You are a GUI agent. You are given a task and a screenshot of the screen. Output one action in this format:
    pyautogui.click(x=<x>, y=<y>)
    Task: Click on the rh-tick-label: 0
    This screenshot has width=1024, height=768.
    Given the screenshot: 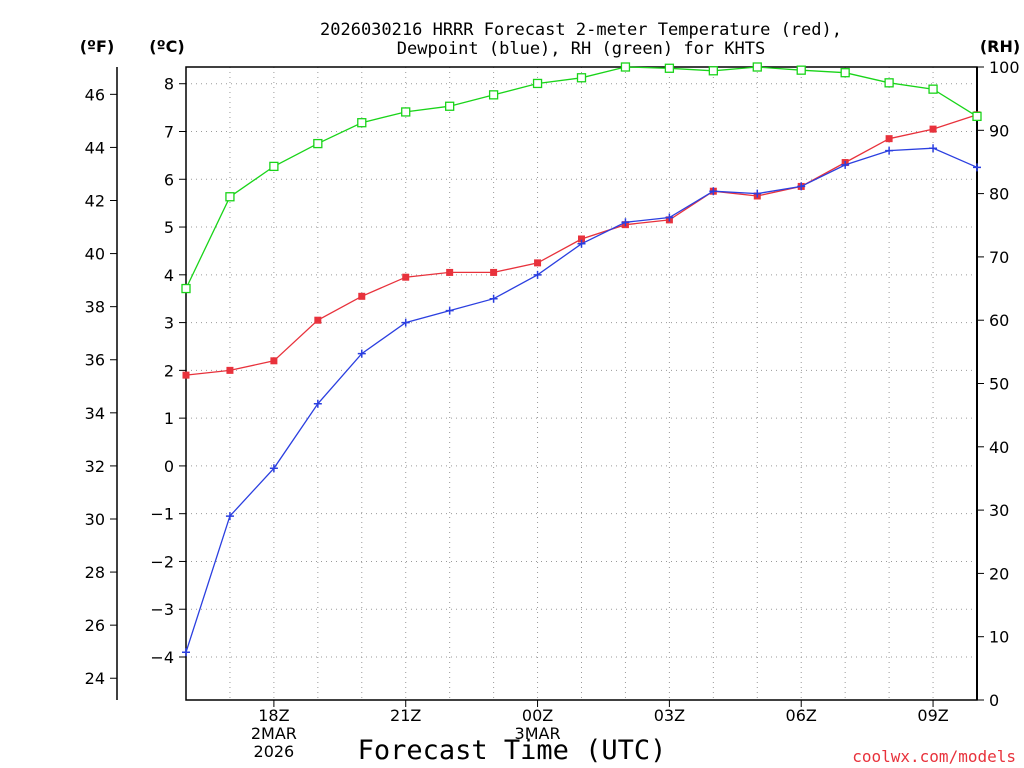 What is the action you would take?
    pyautogui.click(x=994, y=700)
    